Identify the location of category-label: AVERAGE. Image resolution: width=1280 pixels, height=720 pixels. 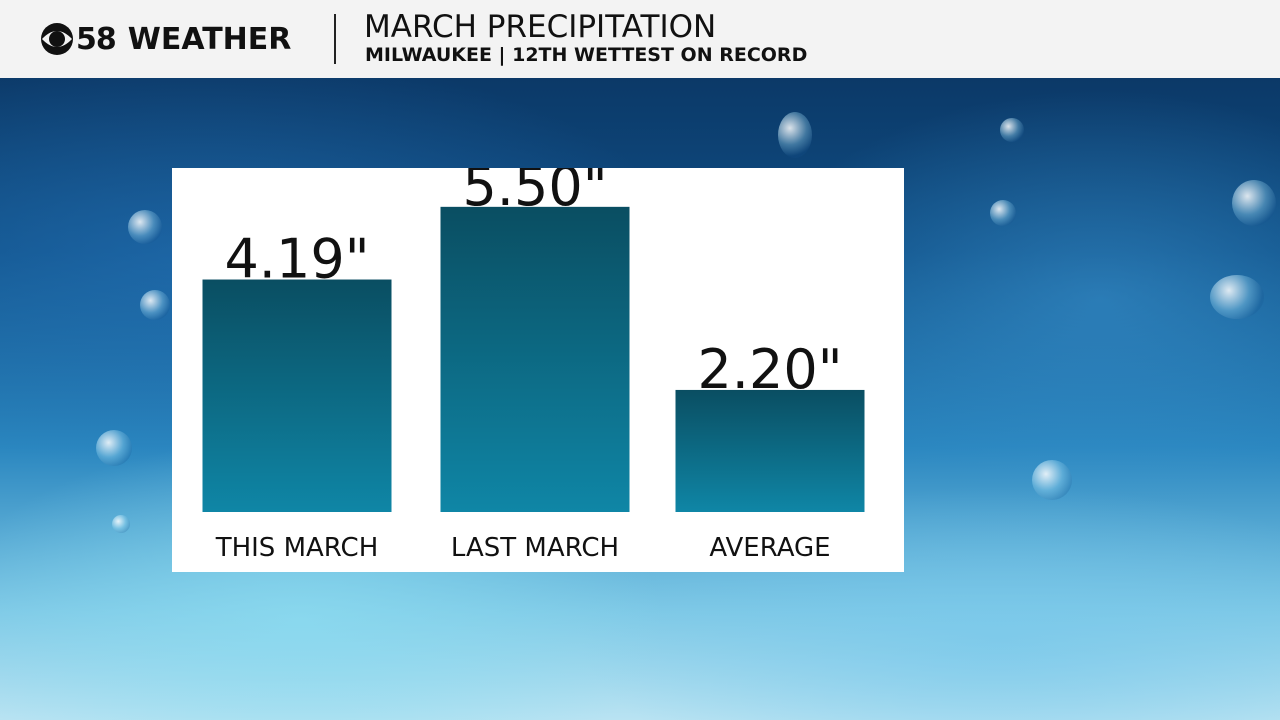
(769, 548).